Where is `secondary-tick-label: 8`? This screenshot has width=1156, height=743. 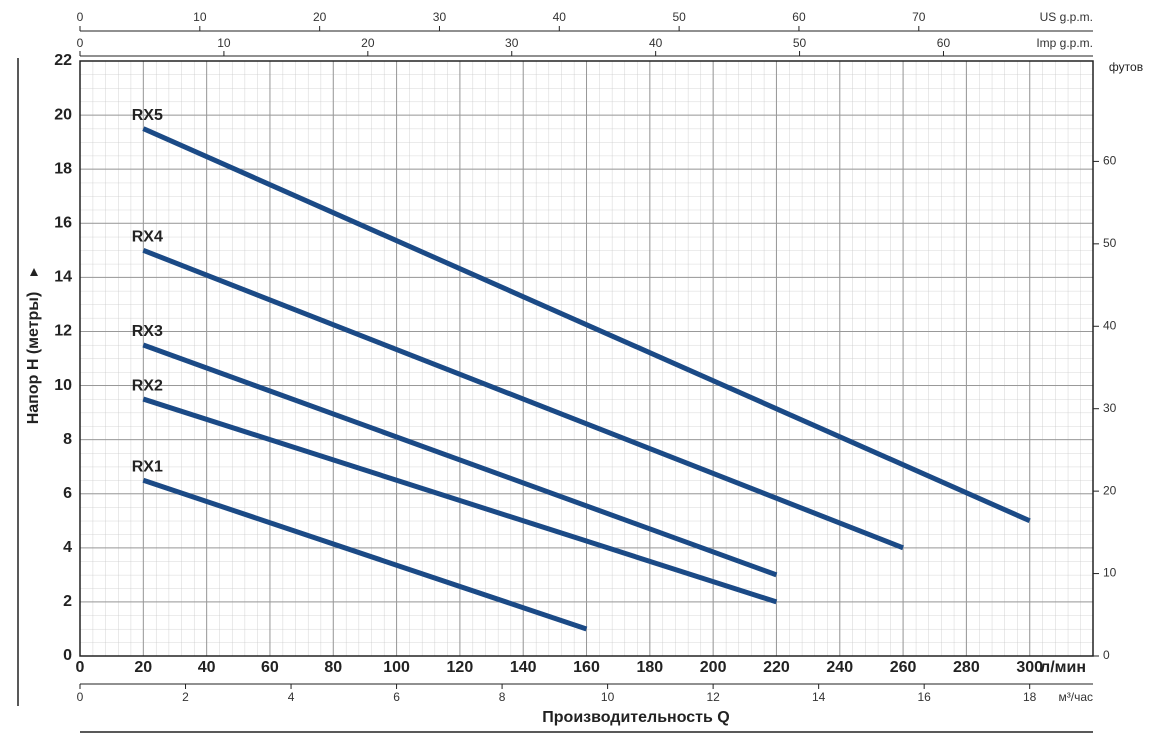 secondary-tick-label: 8 is located at coordinates (502, 697).